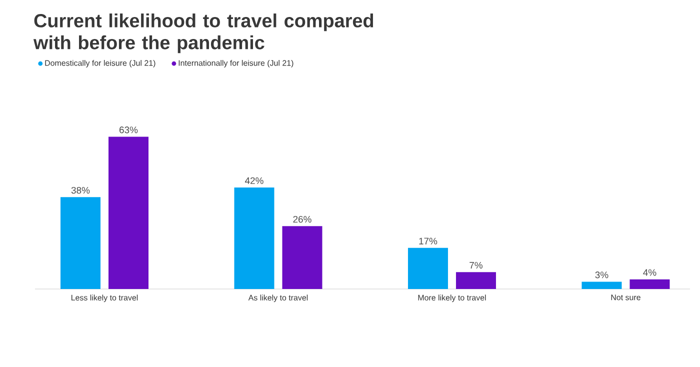 The height and width of the screenshot is (367, 700). I want to click on data-label: 38%, so click(80, 190).